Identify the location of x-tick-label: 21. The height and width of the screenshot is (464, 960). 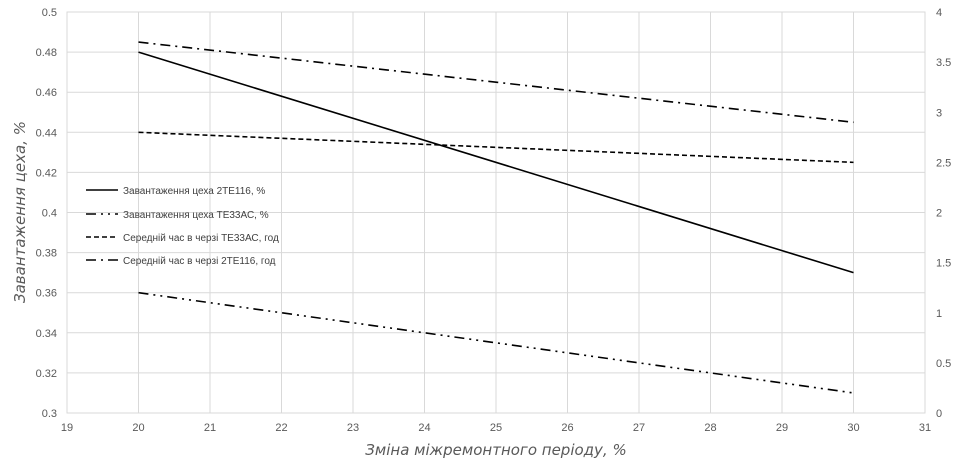
(210, 428).